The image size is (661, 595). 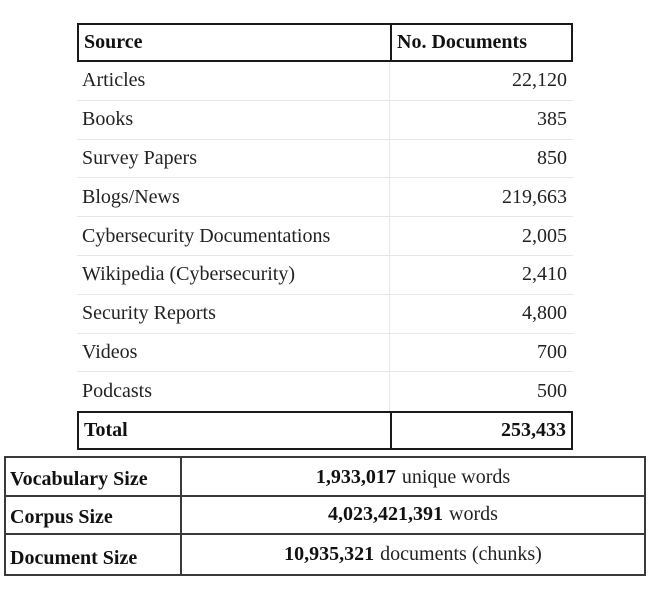 I want to click on source-cell: Videos, so click(x=233, y=352).